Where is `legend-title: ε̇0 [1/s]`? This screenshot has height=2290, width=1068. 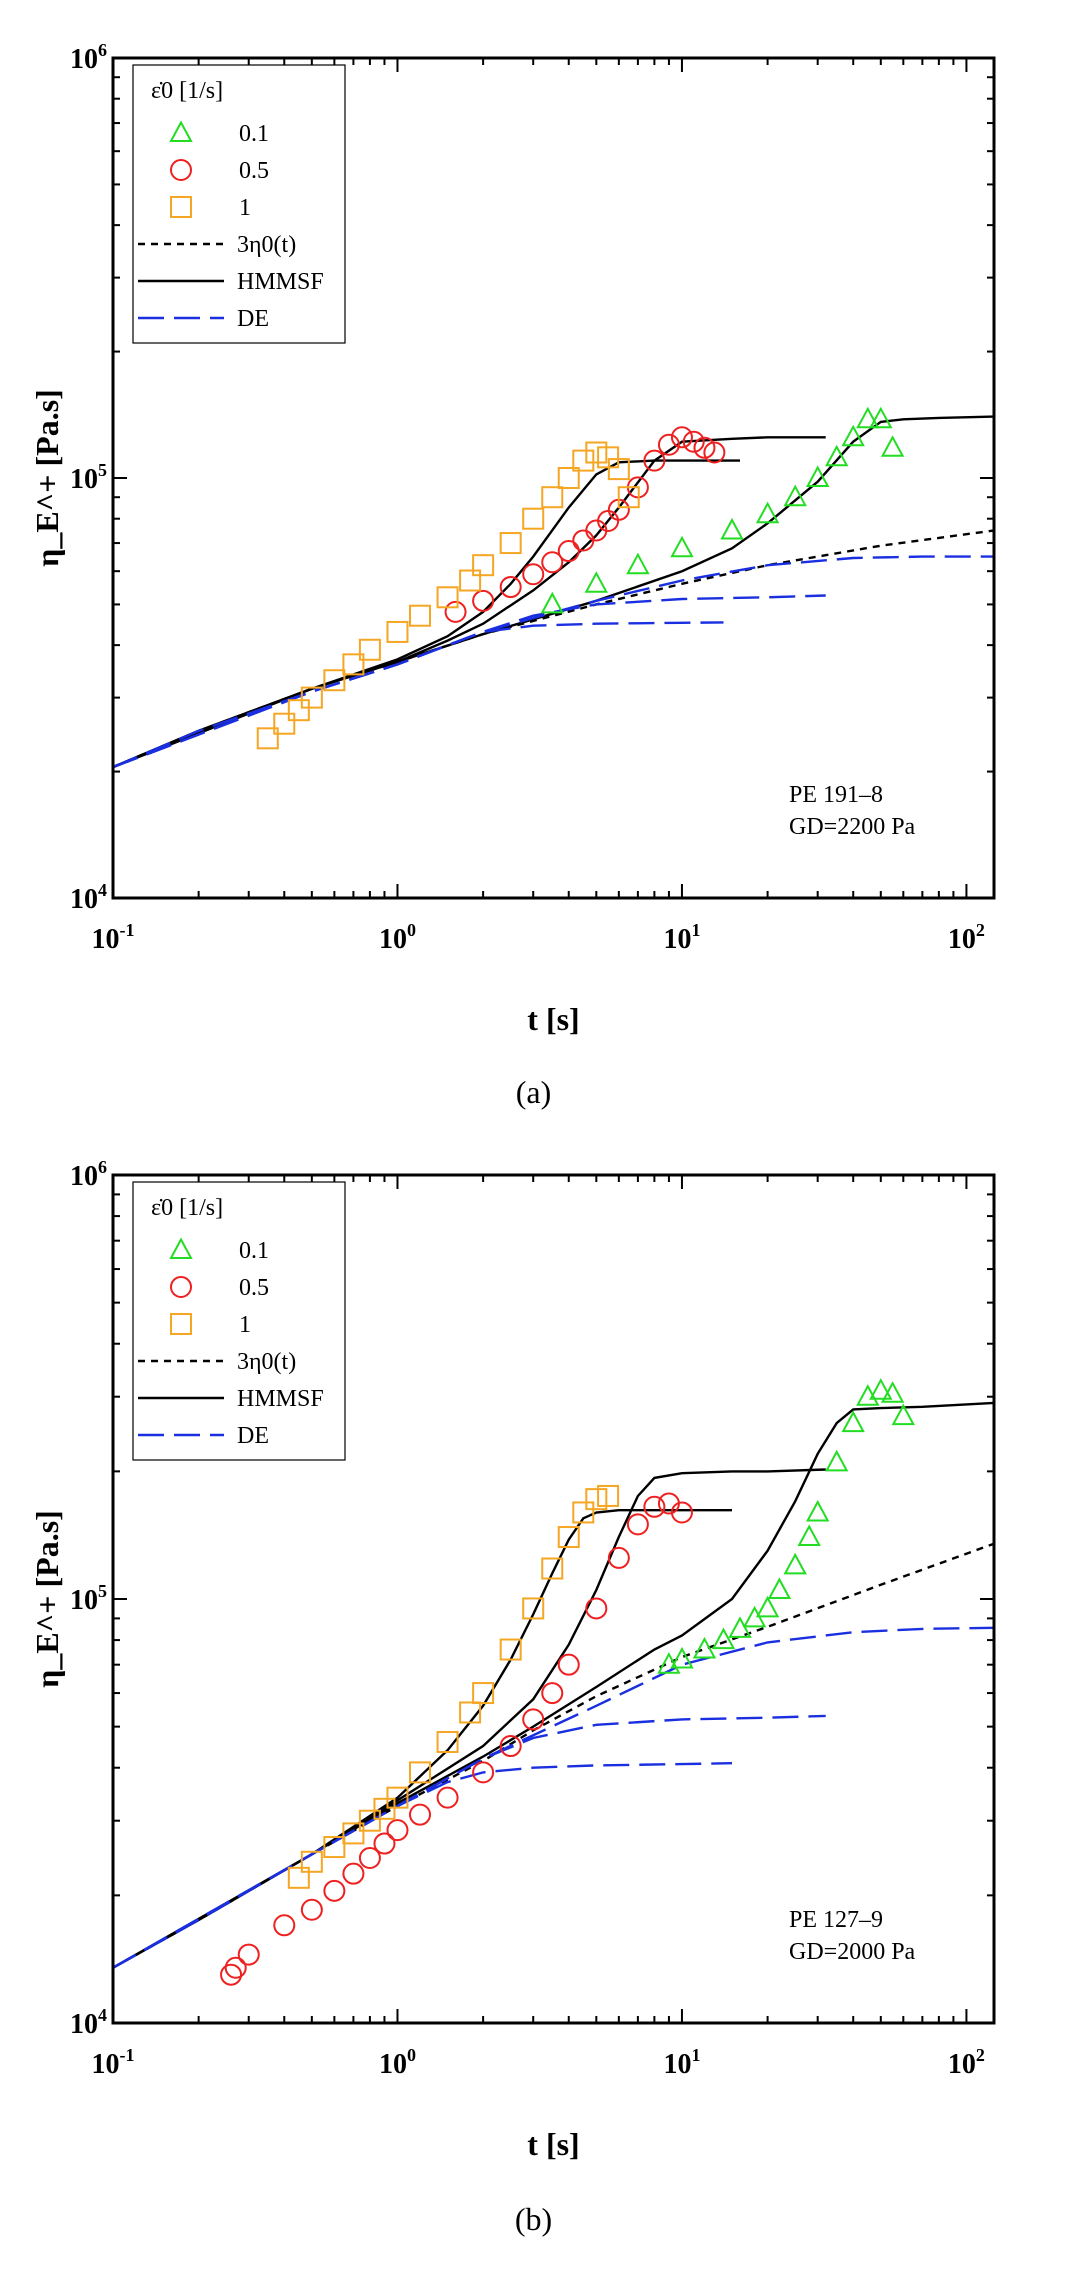
legend-title: ε̇0 [1/s] is located at coordinates (187, 91).